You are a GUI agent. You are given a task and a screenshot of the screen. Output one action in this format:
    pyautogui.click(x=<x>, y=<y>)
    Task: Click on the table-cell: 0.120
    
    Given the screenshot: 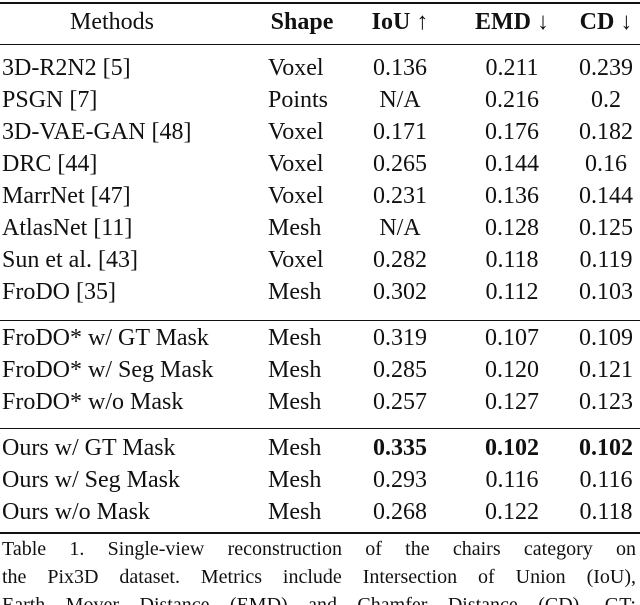 What is the action you would take?
    pyautogui.click(x=512, y=370)
    